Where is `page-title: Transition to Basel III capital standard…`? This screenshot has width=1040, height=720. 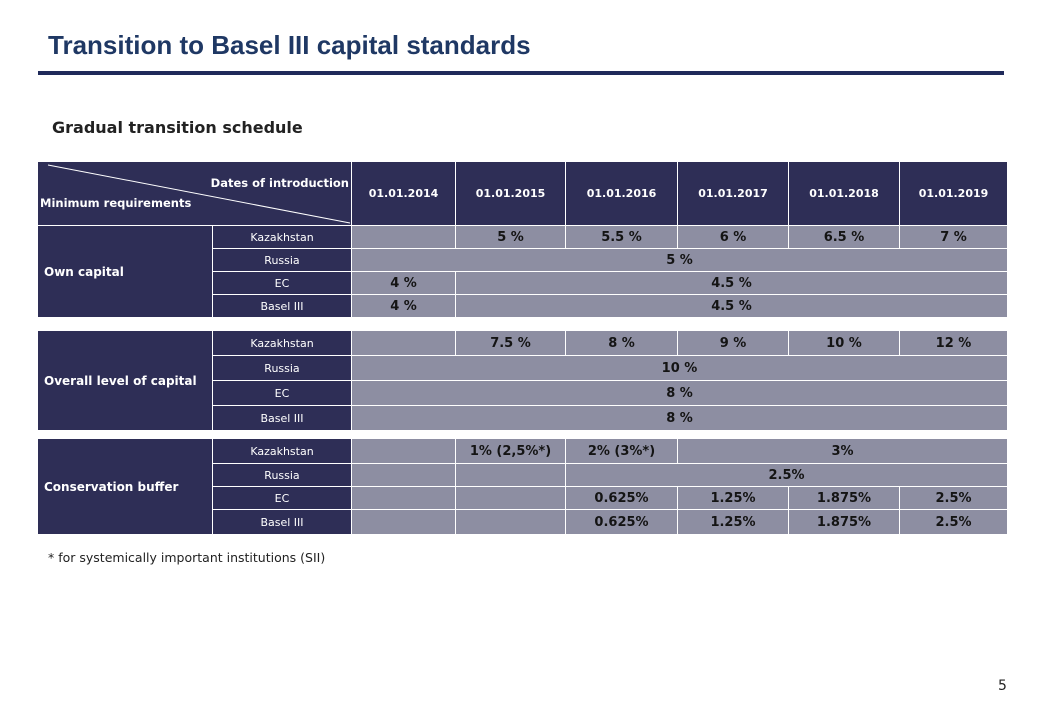
page-title: Transition to Basel III capital standard… is located at coordinates (289, 45).